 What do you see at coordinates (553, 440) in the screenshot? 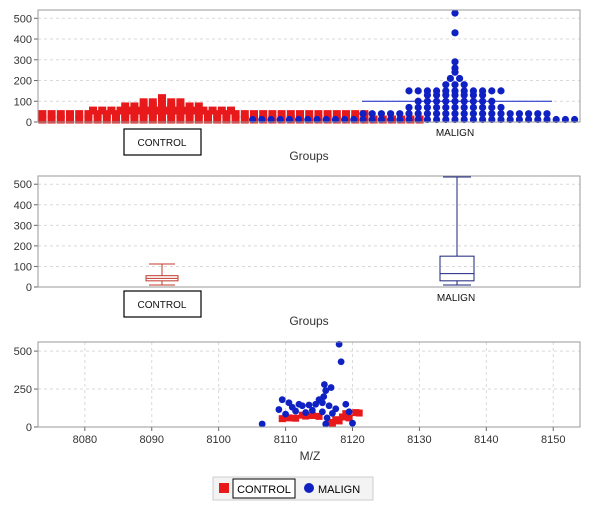
I see `x-tick-label: 8150` at bounding box center [553, 440].